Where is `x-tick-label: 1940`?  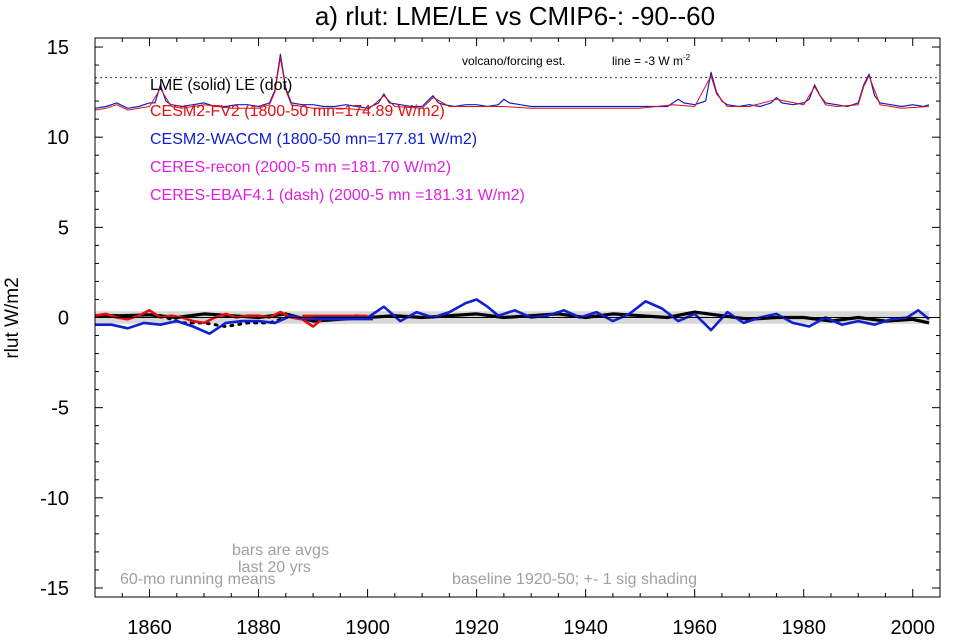
x-tick-label: 1940 is located at coordinates (585, 628).